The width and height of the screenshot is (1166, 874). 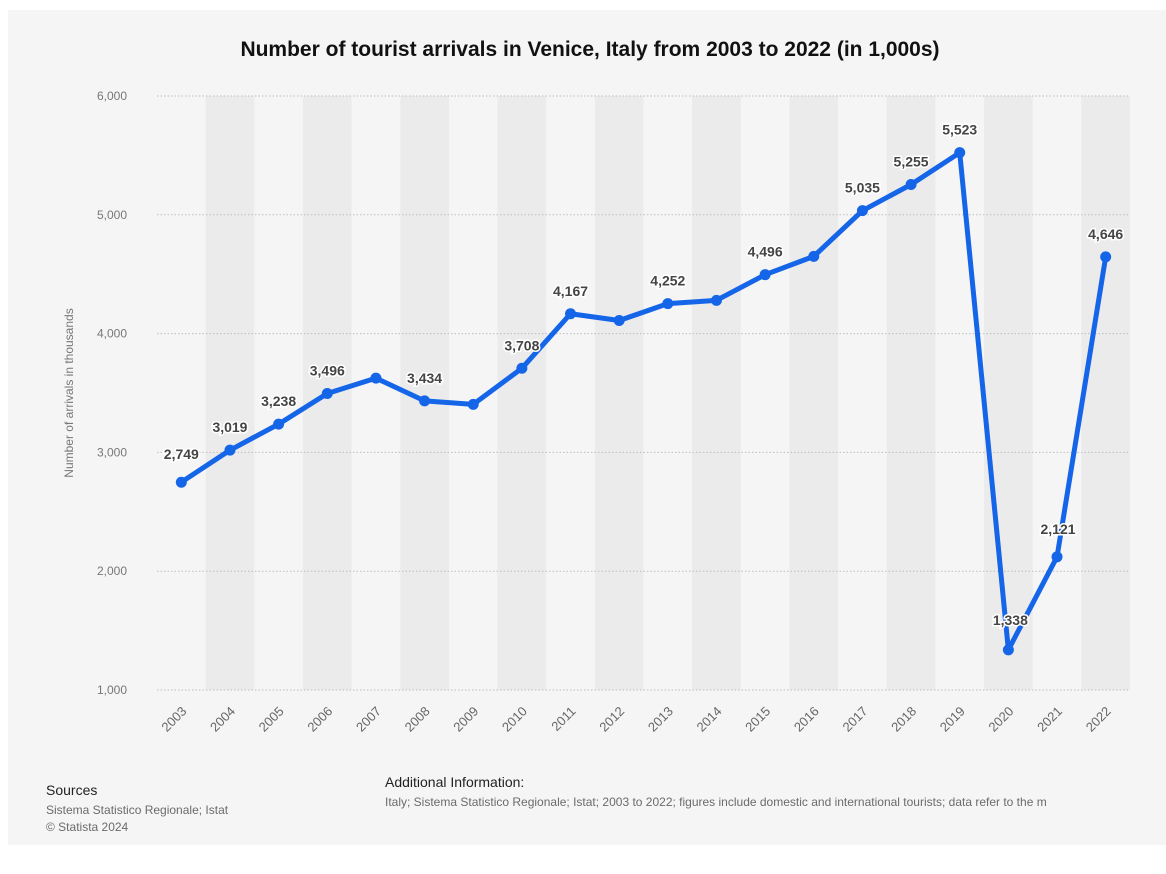 What do you see at coordinates (455, 782) in the screenshot?
I see `additional-info-heading: Additional Information:` at bounding box center [455, 782].